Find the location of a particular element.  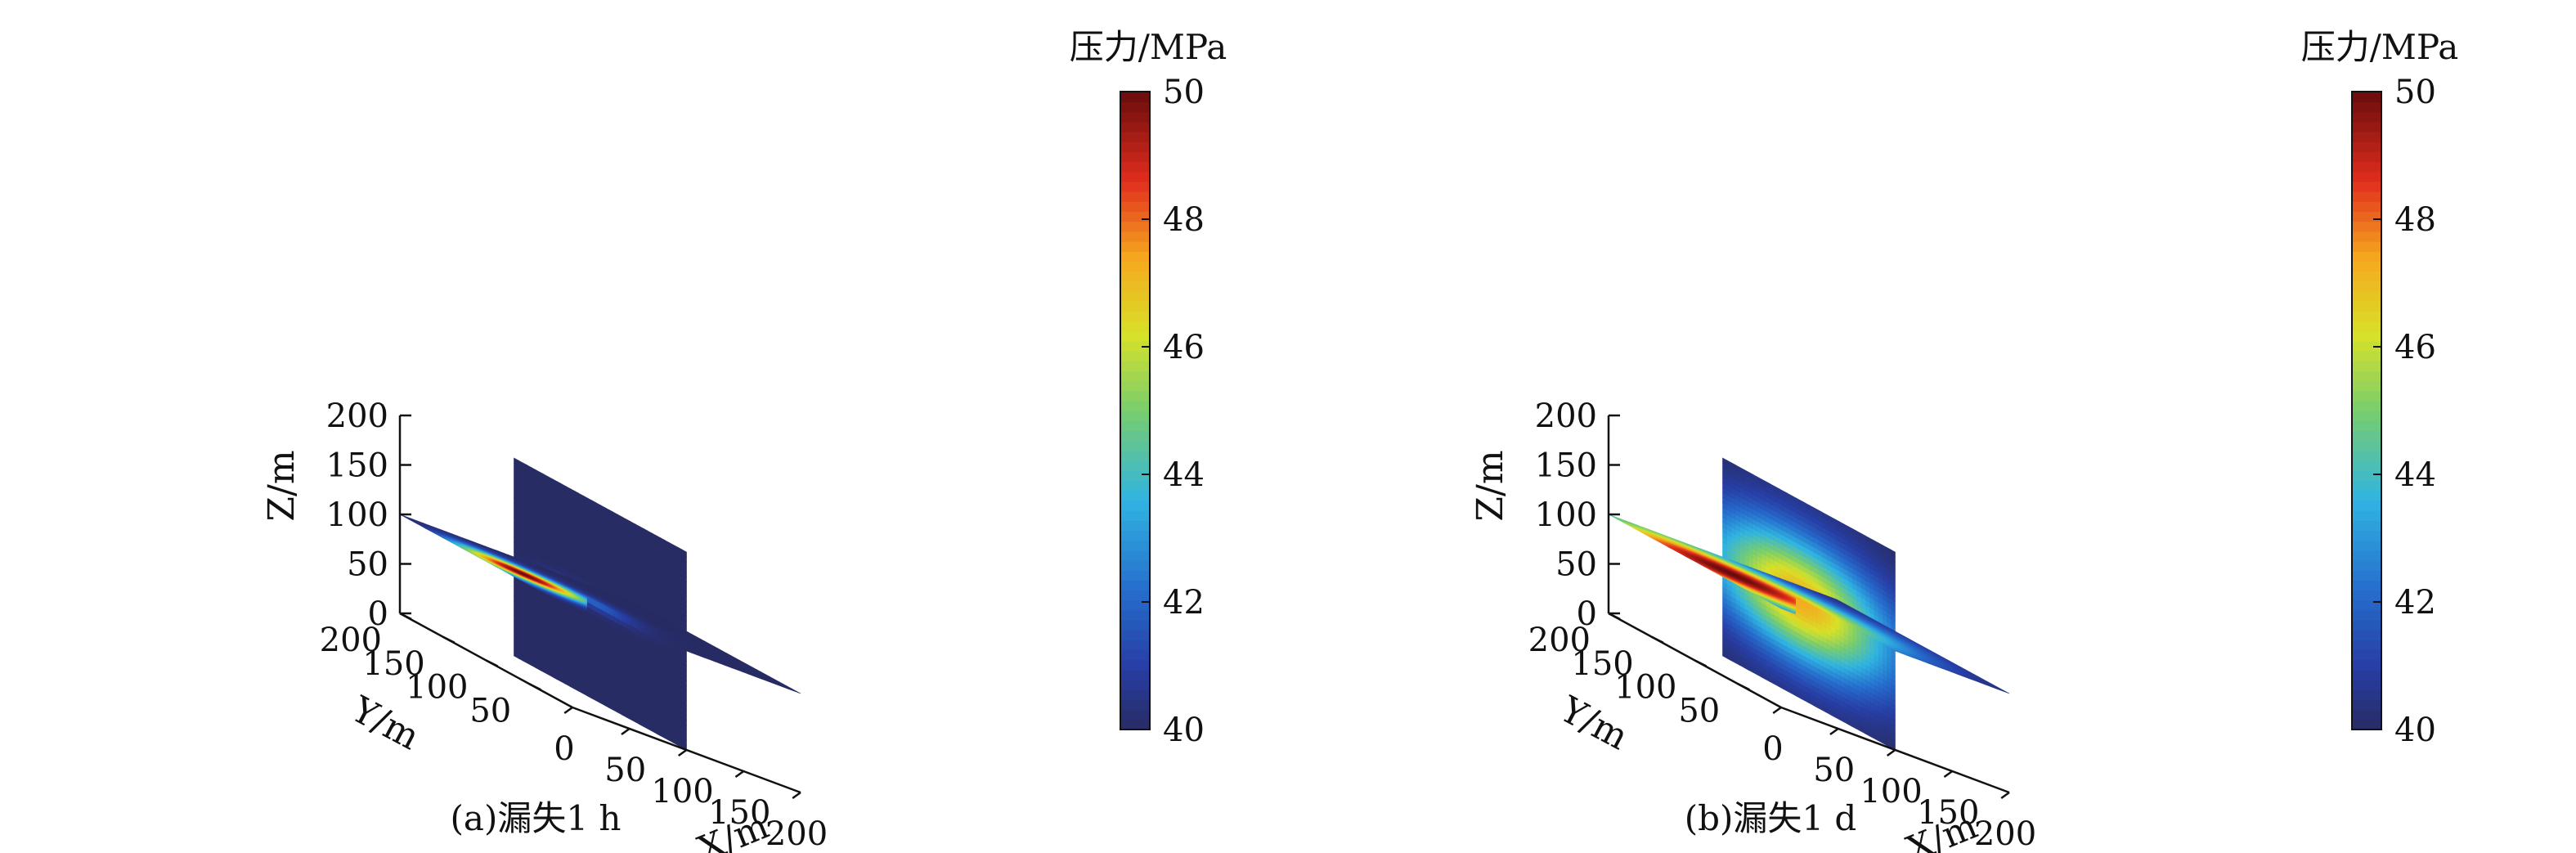

x-tick-label: 50 is located at coordinates (625, 770).